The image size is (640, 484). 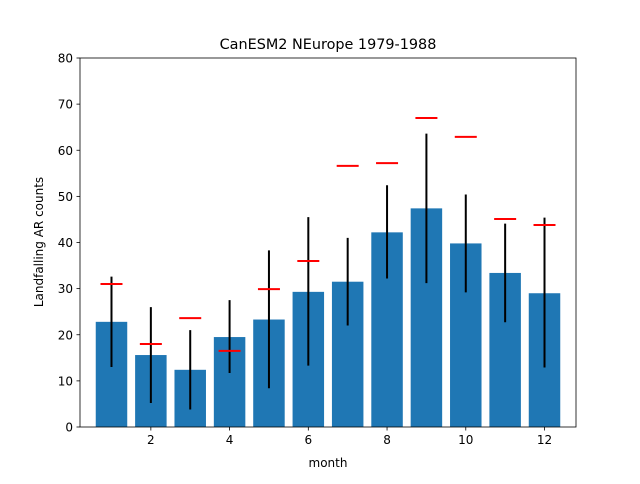 What do you see at coordinates (65, 243) in the screenshot?
I see `y-tick-label-40: 40` at bounding box center [65, 243].